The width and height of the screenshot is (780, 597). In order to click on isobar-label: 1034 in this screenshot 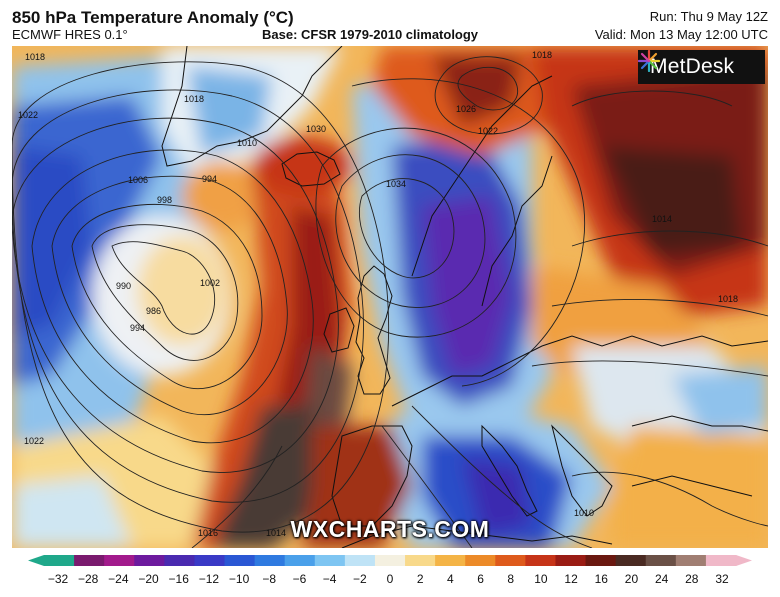, I will do `click(396, 184)`.